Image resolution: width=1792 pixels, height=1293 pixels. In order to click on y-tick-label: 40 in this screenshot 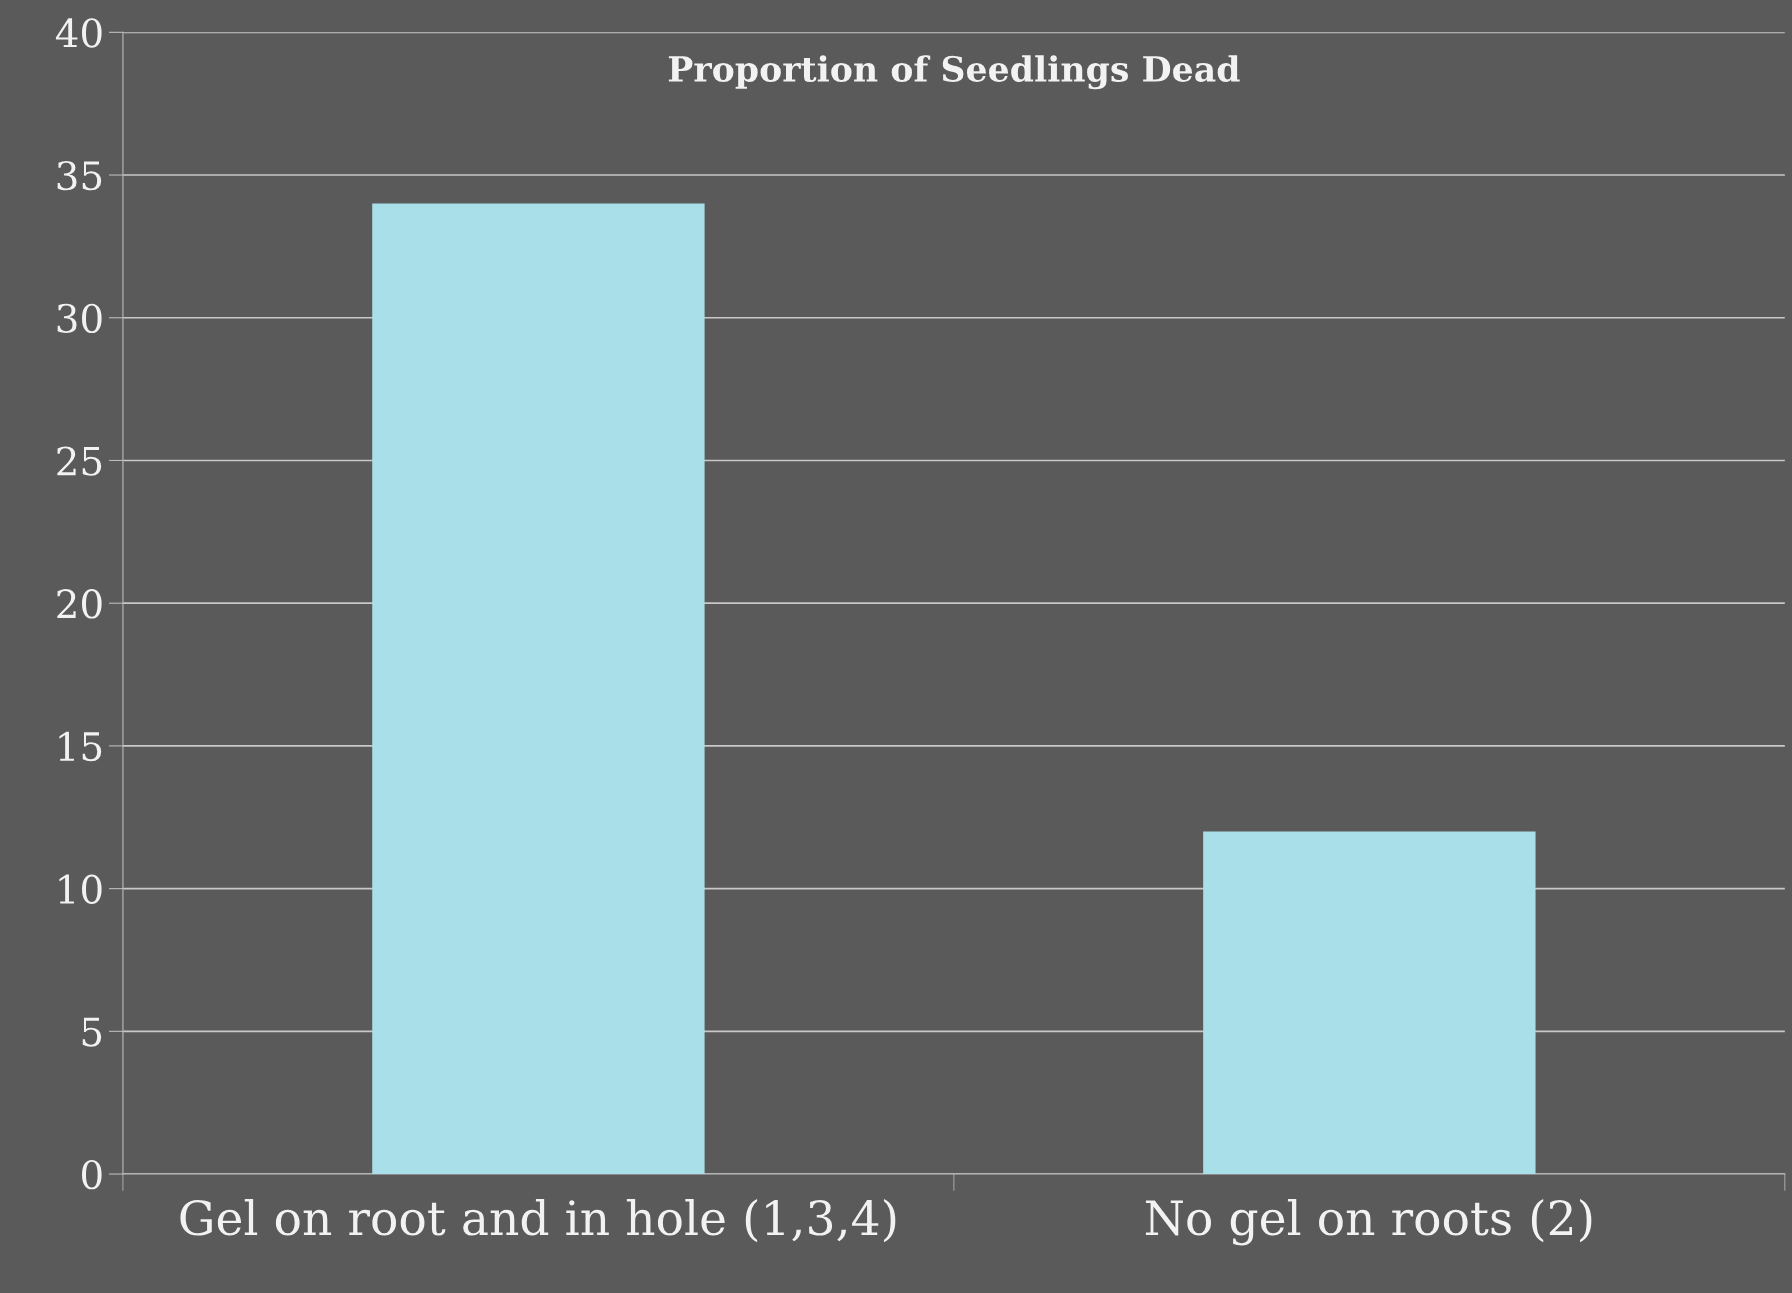, I will do `click(78, 33)`.